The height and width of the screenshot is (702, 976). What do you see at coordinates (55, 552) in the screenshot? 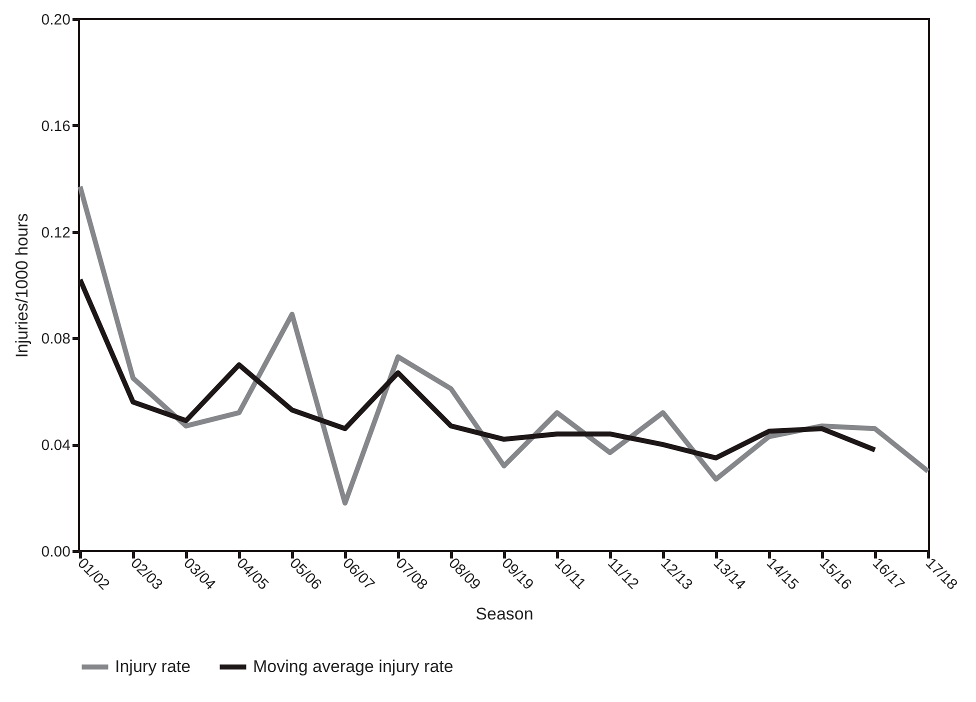
I see `y-tick-label: 0.00` at bounding box center [55, 552].